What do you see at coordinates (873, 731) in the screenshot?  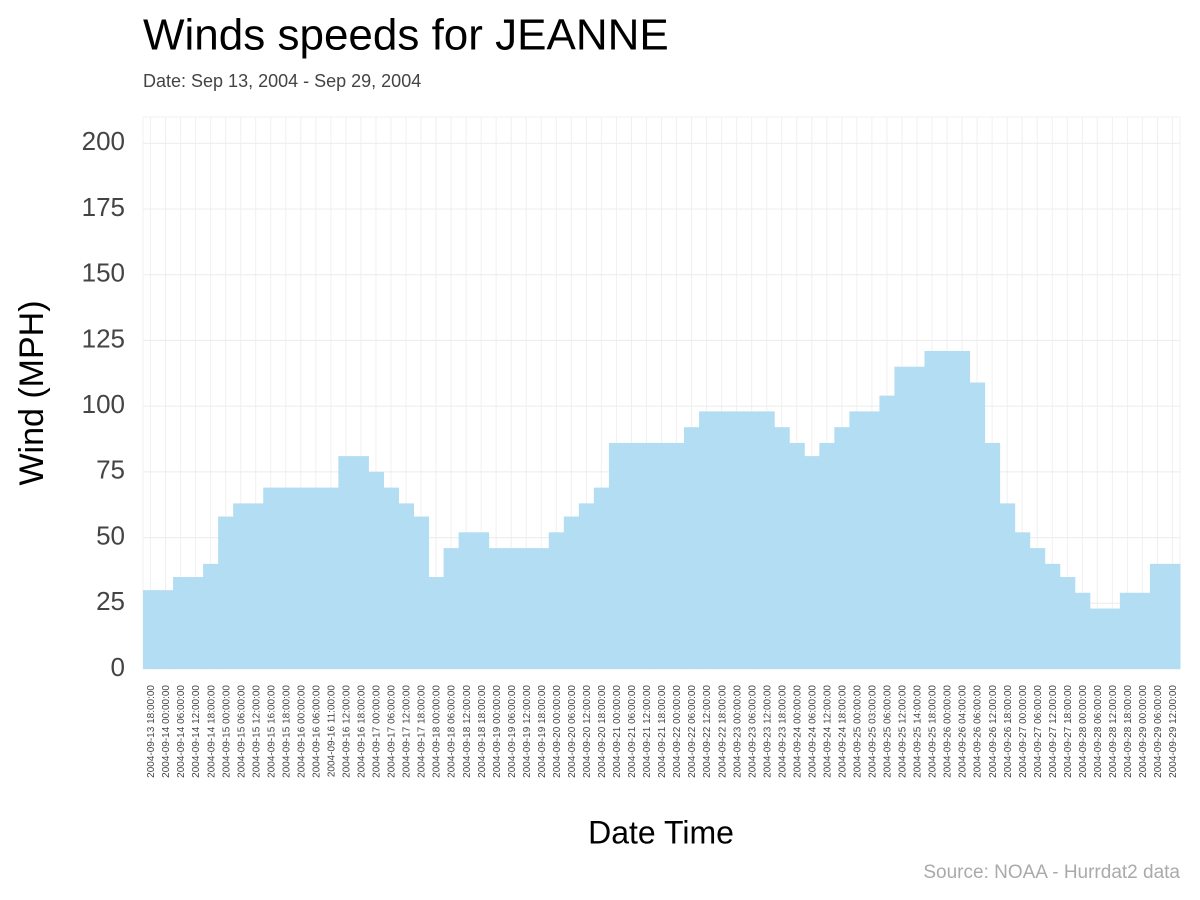 I see `x-tick-label: 2004-09-25 03:00:00` at bounding box center [873, 731].